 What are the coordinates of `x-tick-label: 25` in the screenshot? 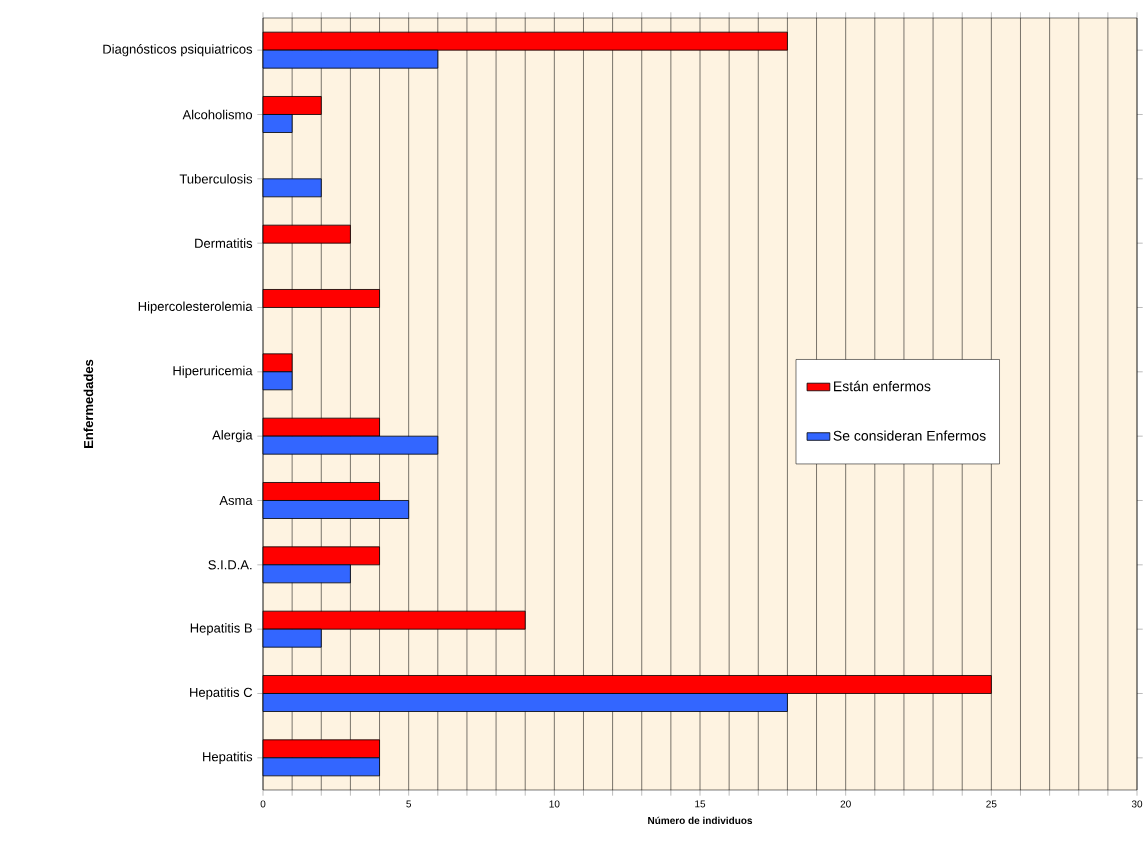 It's located at (991, 804).